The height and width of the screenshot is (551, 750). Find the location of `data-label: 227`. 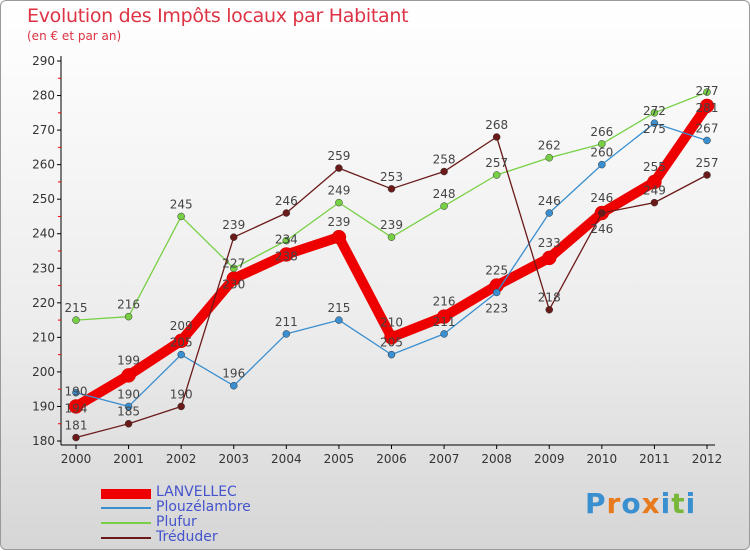

data-label: 227 is located at coordinates (233, 264).